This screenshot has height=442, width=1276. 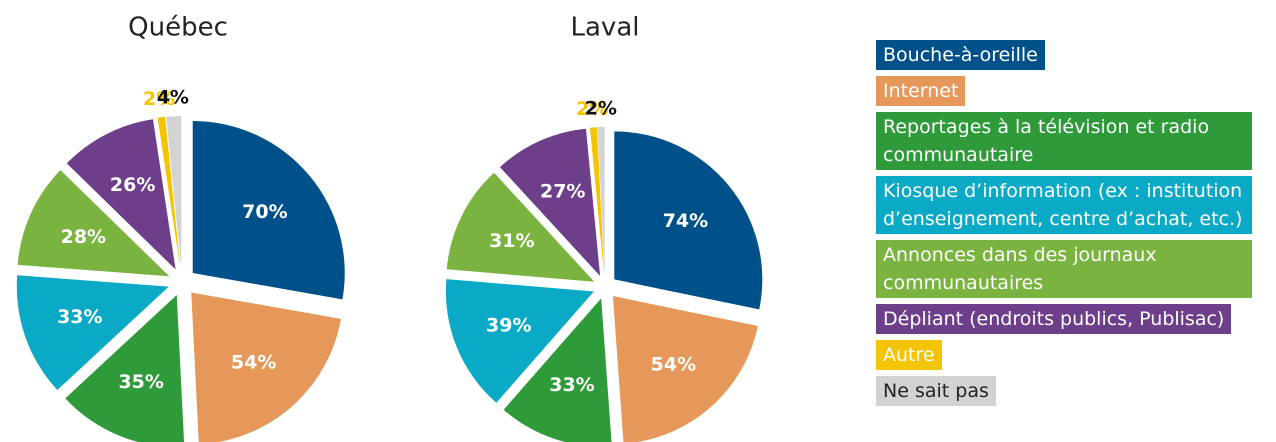 I want to click on data-label: 26%, so click(x=132, y=185).